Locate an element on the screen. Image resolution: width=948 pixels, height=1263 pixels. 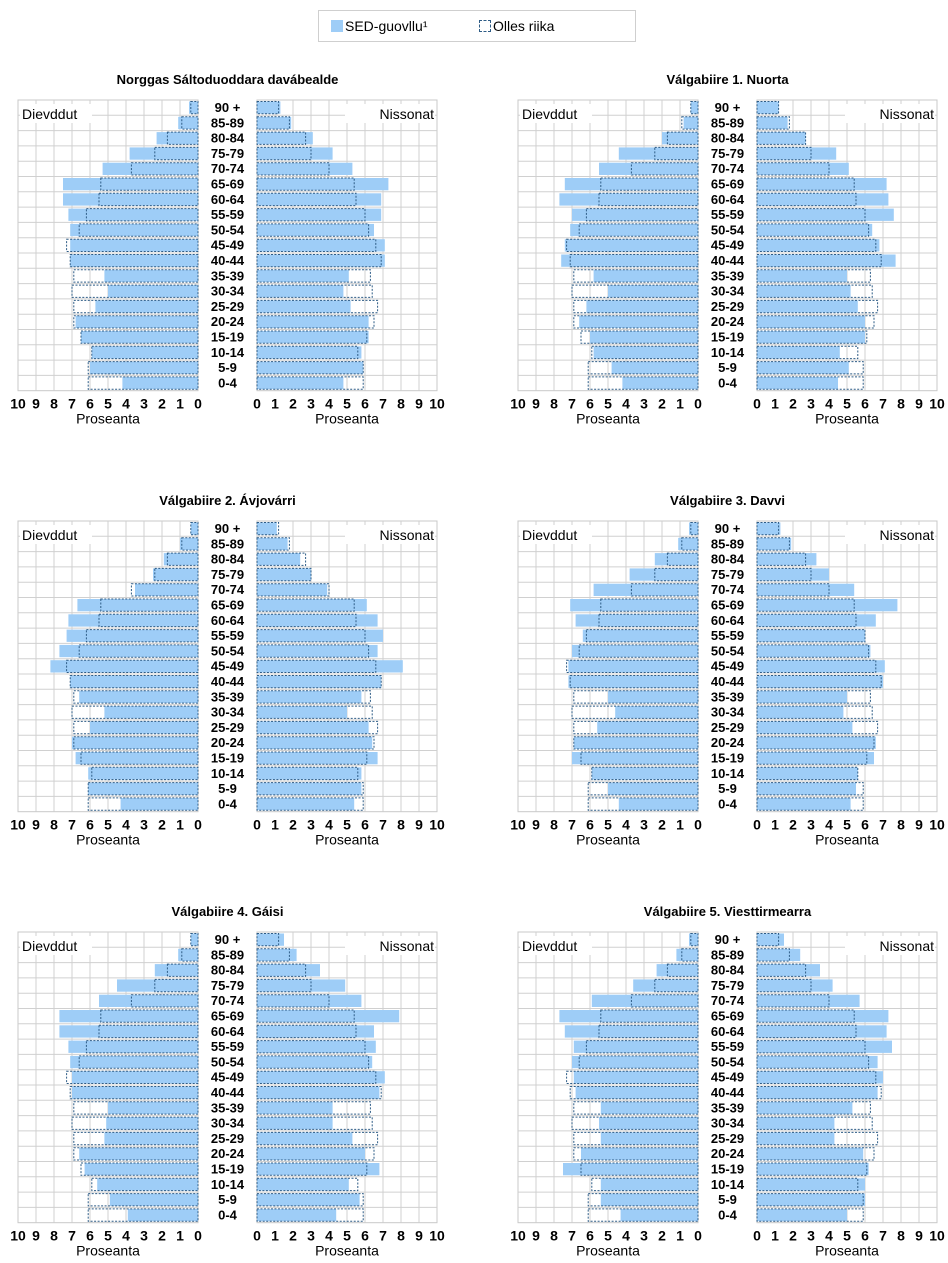
chart-0-tick-male: 0 is located at coordinates (198, 404).